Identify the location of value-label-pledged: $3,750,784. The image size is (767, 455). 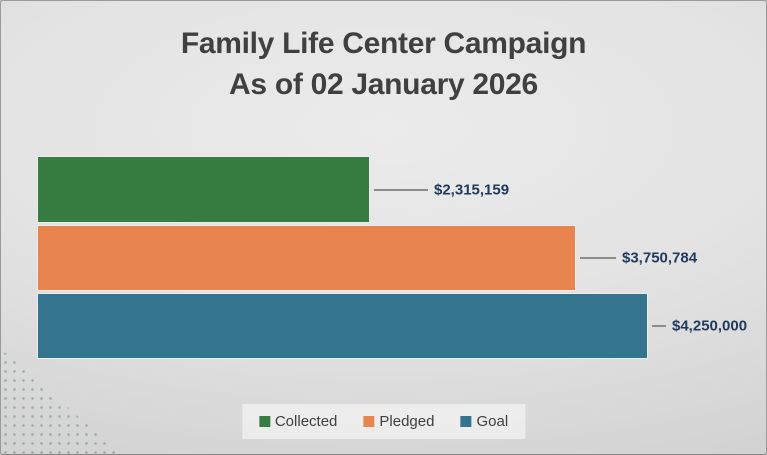
(660, 258).